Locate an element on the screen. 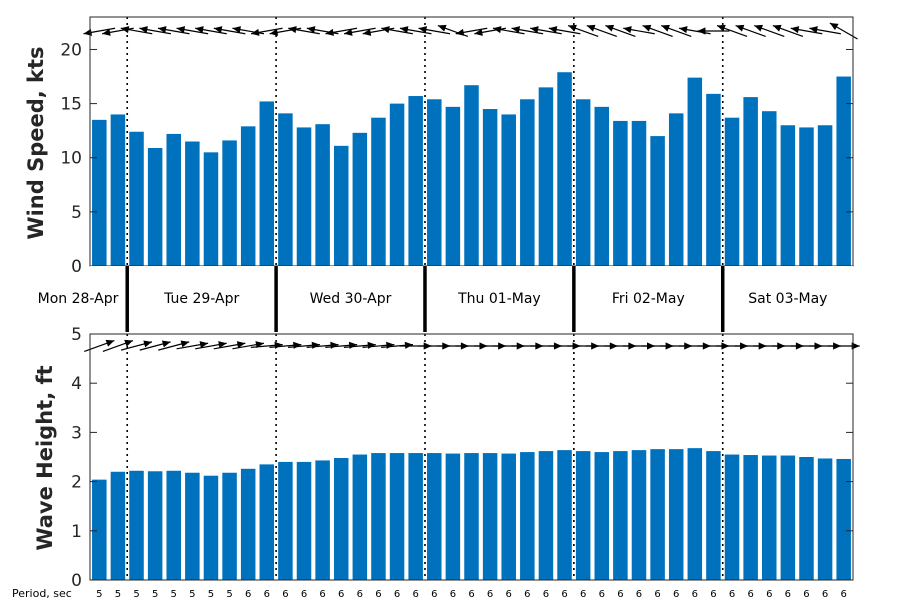  wave-y-tick-label: 3 is located at coordinates (76, 433).